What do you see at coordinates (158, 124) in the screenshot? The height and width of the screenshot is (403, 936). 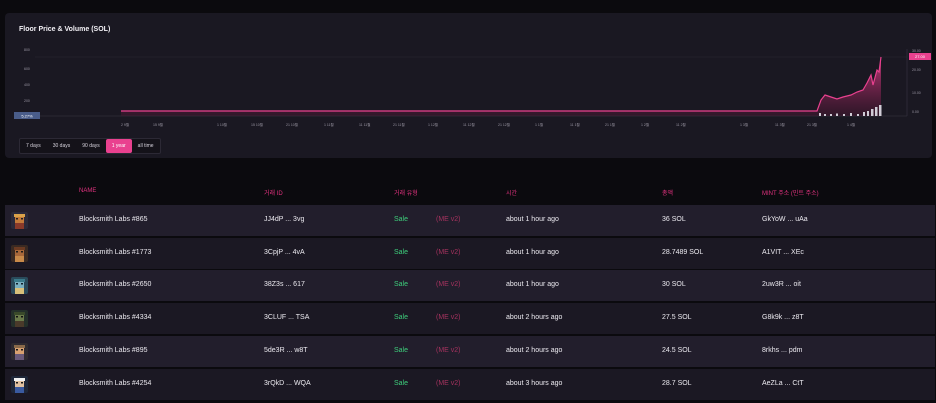 I see `x-tick-label: 15 9월` at bounding box center [158, 124].